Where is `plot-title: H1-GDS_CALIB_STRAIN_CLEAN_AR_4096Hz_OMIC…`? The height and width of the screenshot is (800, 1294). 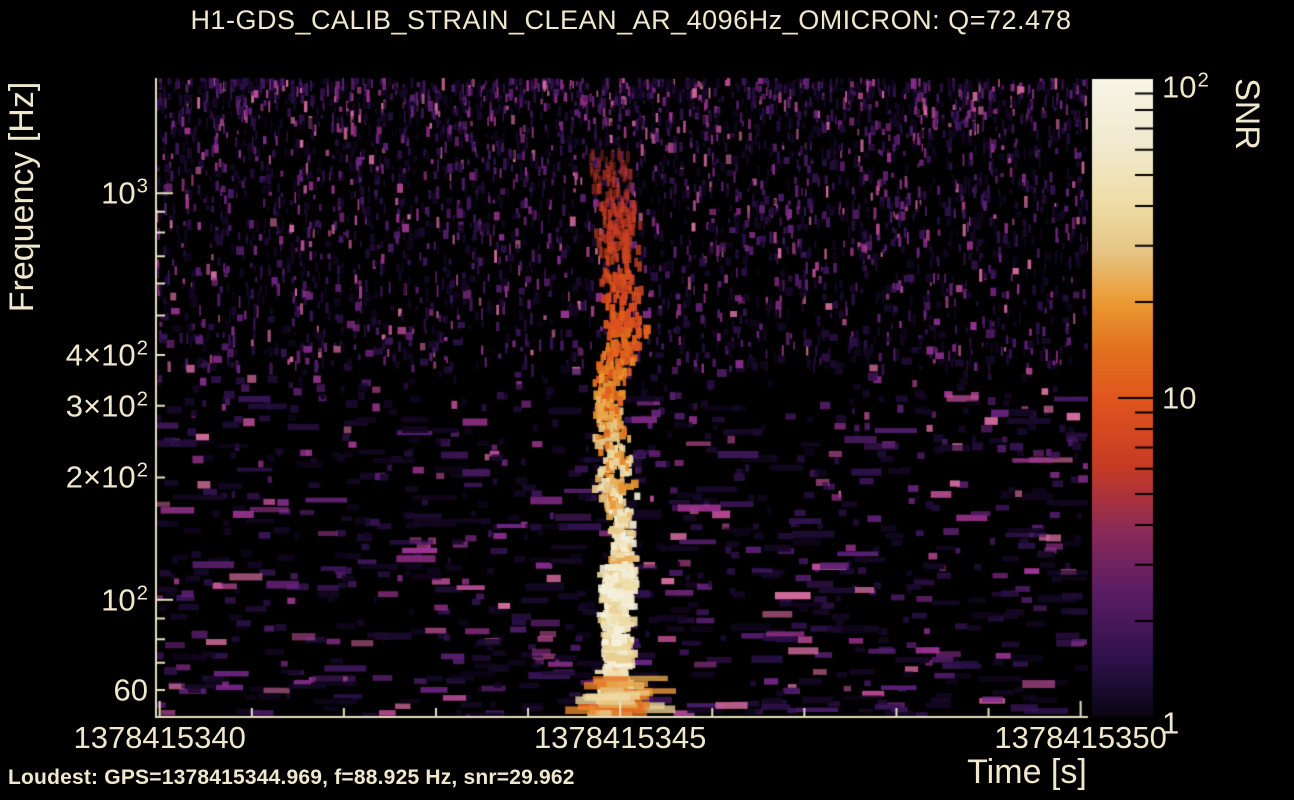 plot-title: H1-GDS_CALIB_STRAIN_CLEAN_AR_4096Hz_OMIC… is located at coordinates (631, 20).